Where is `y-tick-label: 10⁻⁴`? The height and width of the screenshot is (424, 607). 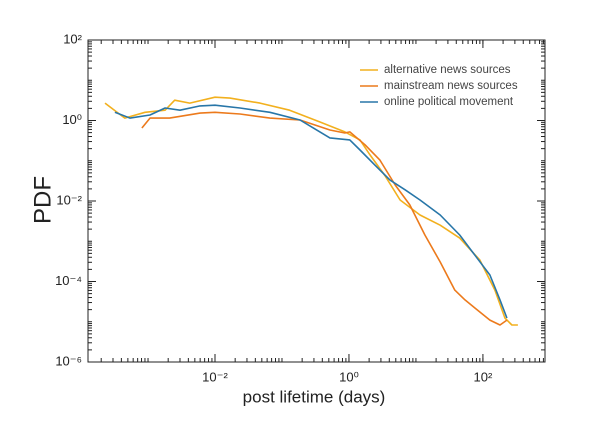
y-tick-label: 10⁻⁴ is located at coordinates (68, 280).